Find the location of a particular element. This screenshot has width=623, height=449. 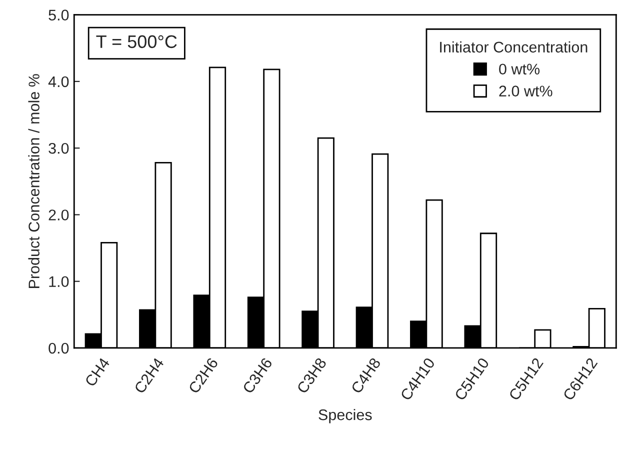

annotation: T = 500°C is located at coordinates (136, 41).